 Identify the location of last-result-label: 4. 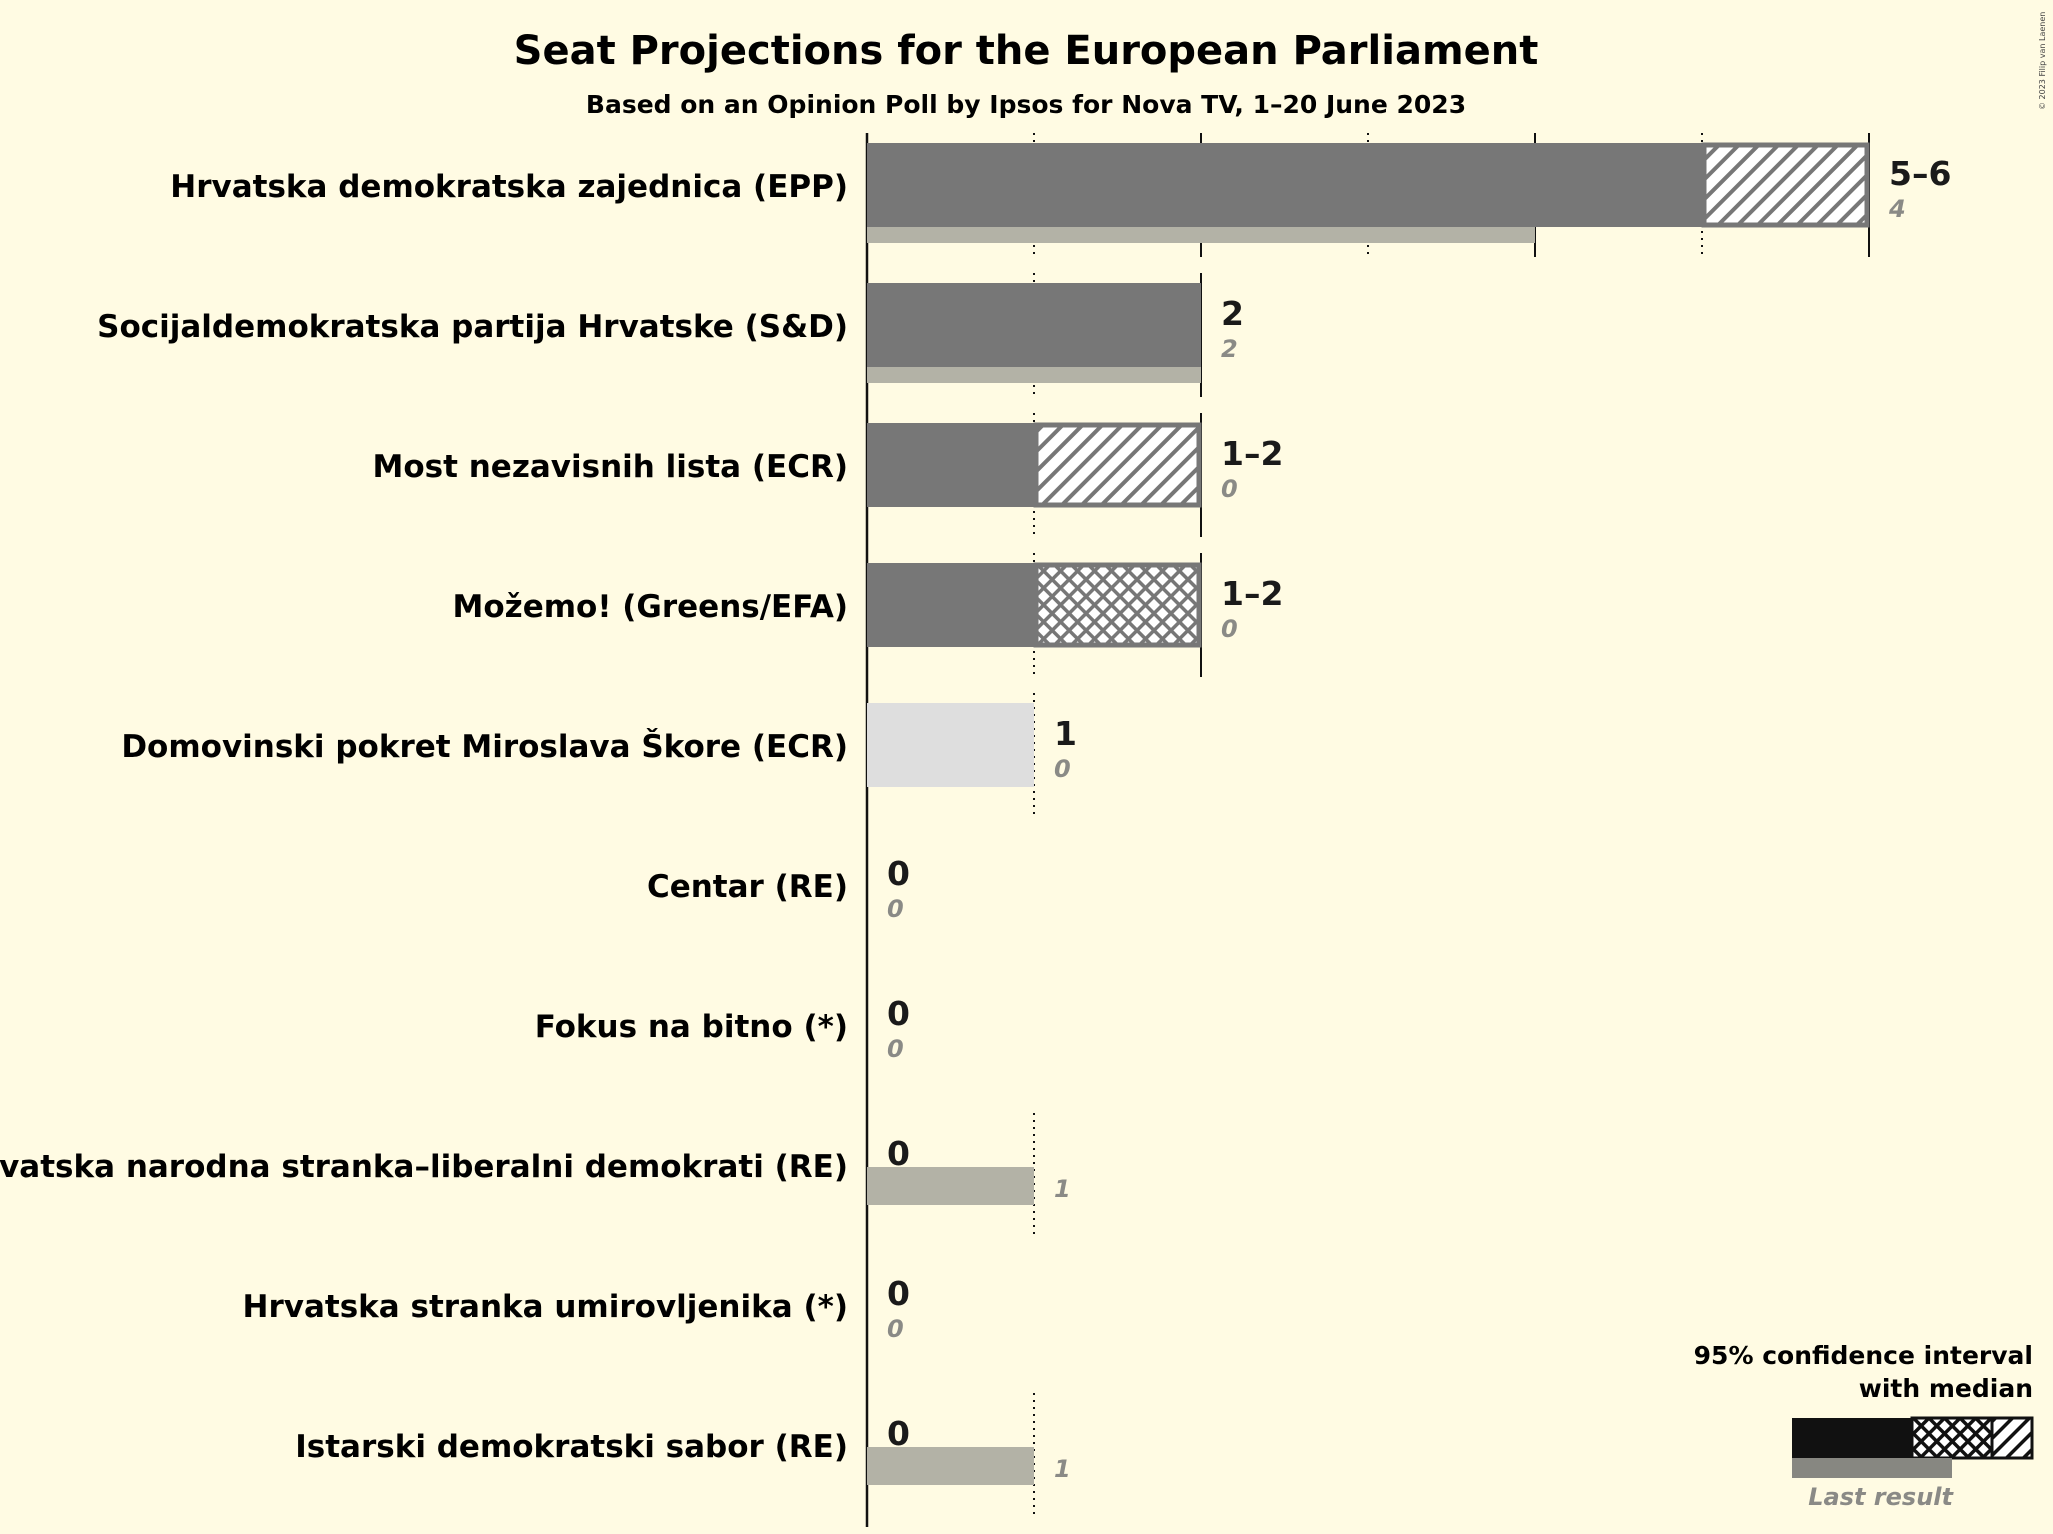
(1897, 209).